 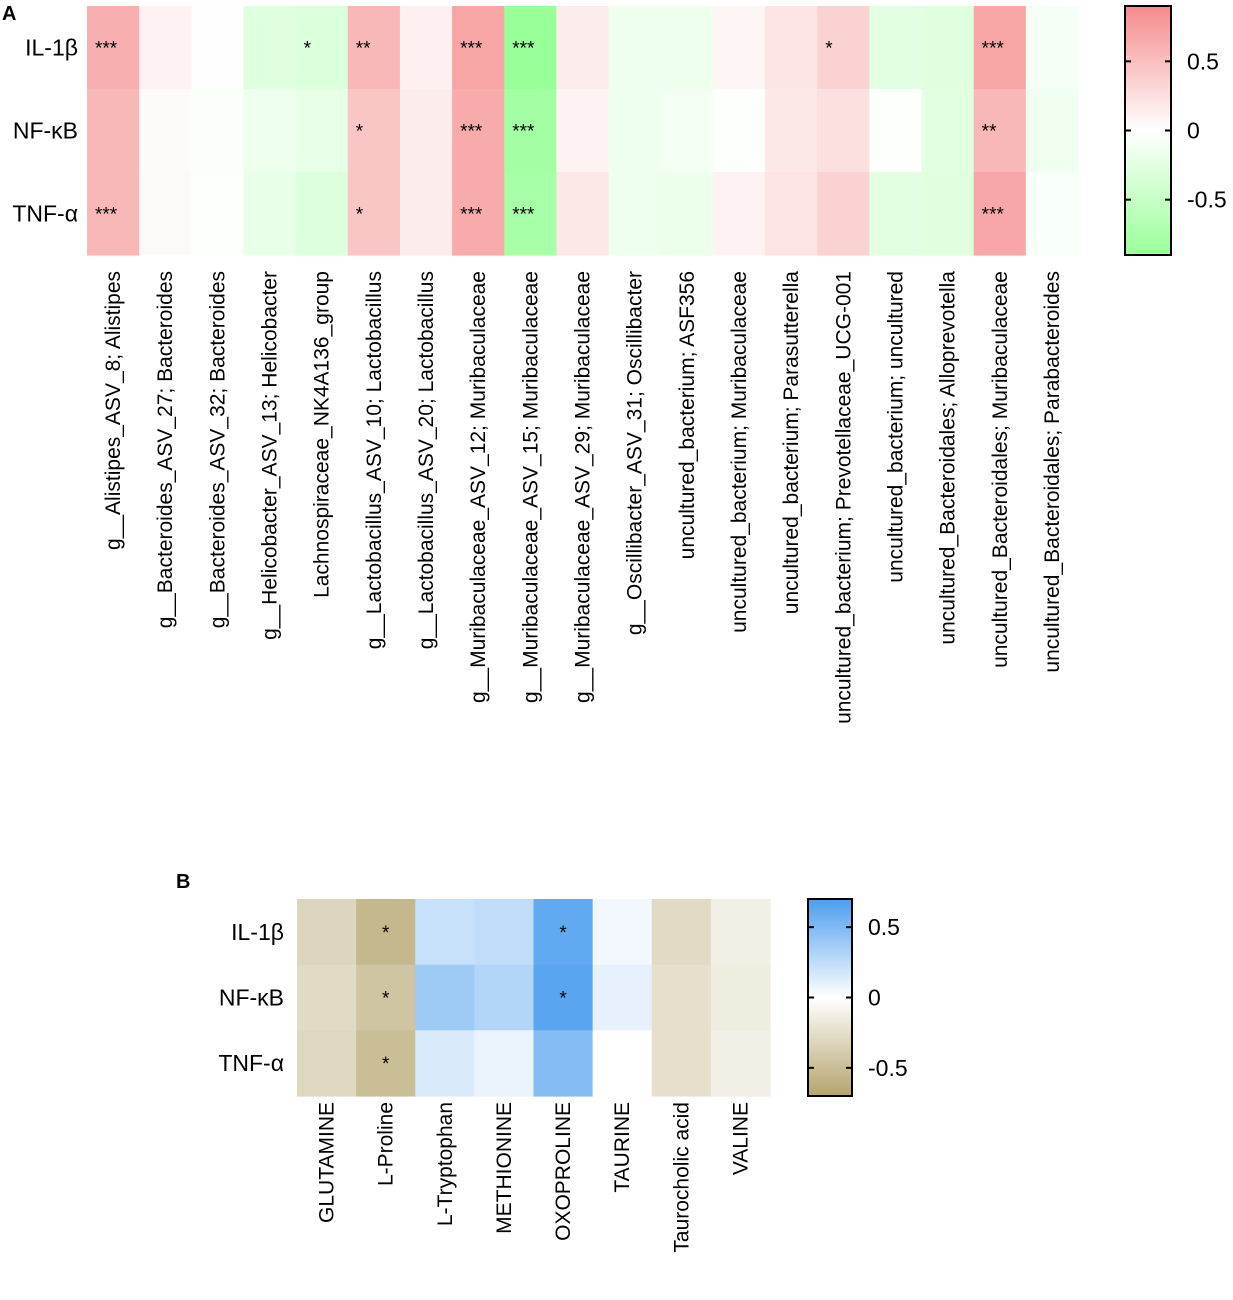 What do you see at coordinates (791, 443) in the screenshot?
I see `column-label: uncultured_bacterium; Parasutterella` at bounding box center [791, 443].